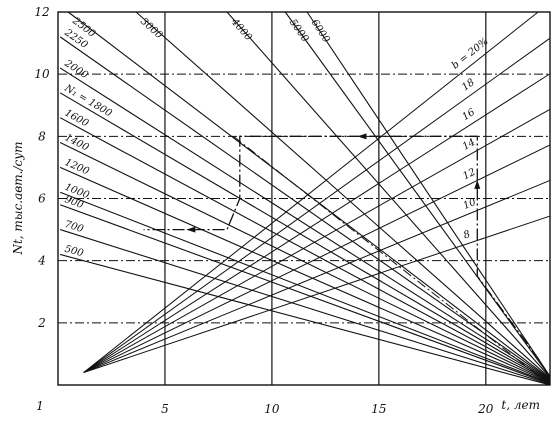 The height and width of the screenshot is (421, 560). What do you see at coordinates (41, 261) in the screenshot?
I see `y-tick-label-4: 4` at bounding box center [41, 261].